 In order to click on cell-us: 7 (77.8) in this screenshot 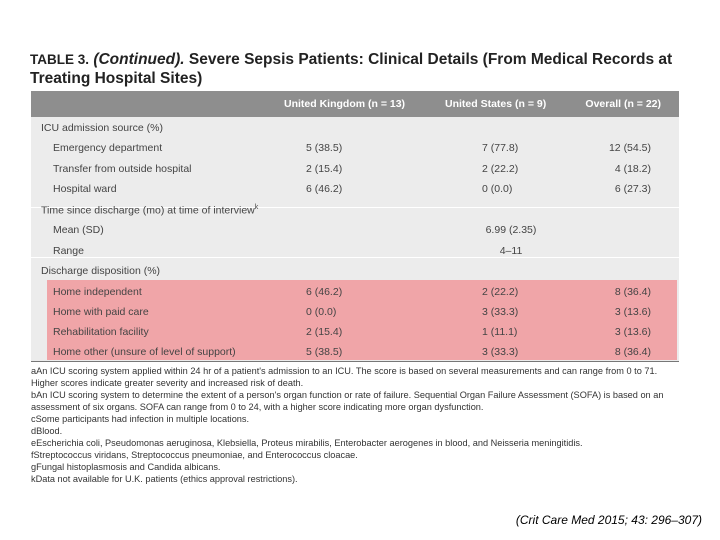, I will do `click(500, 148)`.